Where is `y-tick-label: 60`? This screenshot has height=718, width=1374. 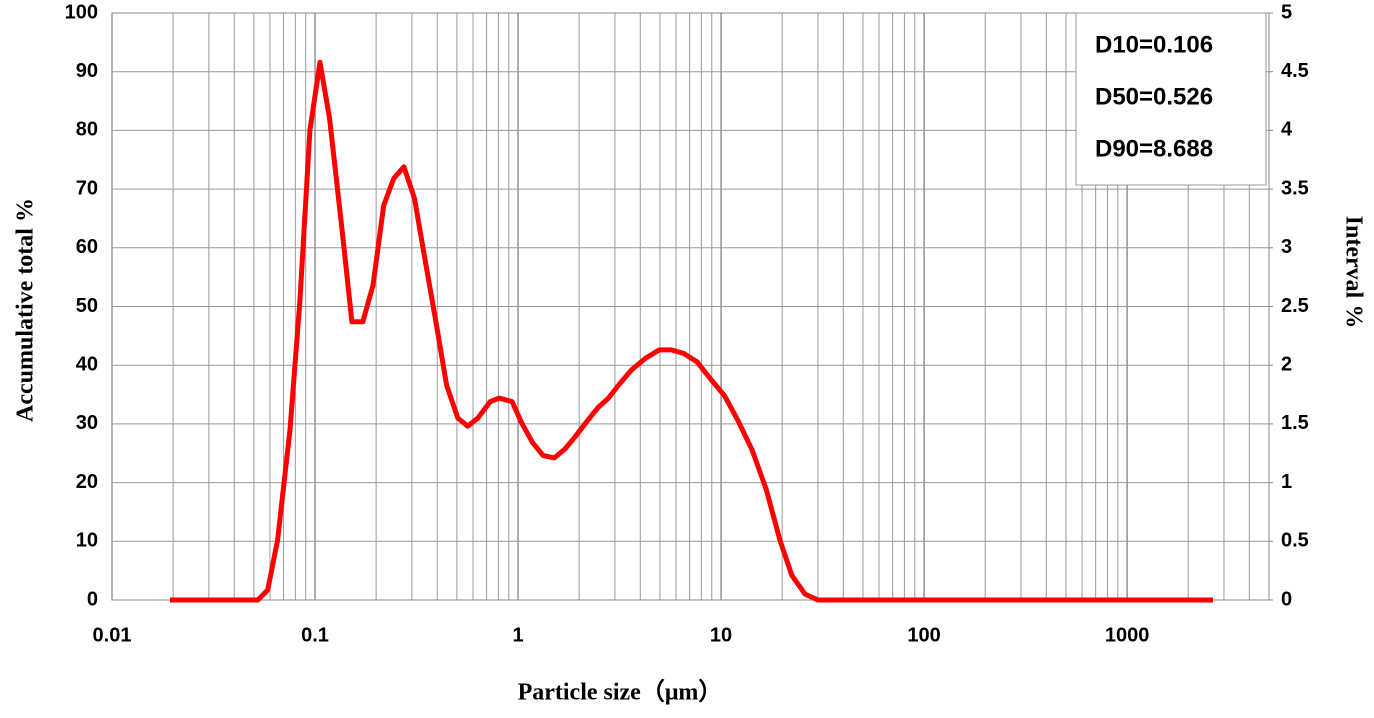
y-tick-label: 60 is located at coordinates (87, 247).